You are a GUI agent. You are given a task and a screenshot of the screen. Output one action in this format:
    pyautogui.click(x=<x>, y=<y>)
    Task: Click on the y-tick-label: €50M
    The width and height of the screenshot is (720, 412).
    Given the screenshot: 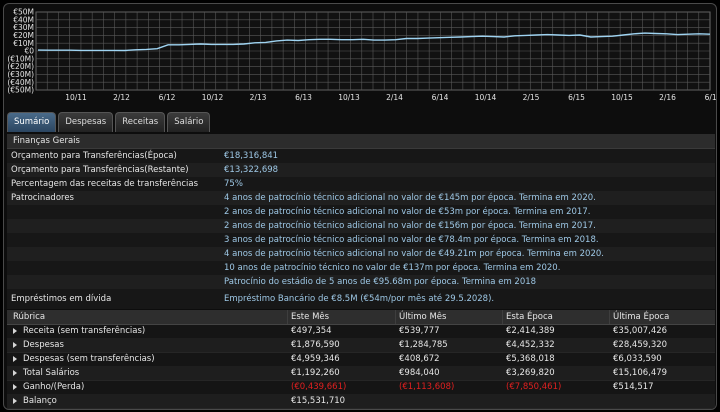 What is the action you would take?
    pyautogui.click(x=23, y=12)
    